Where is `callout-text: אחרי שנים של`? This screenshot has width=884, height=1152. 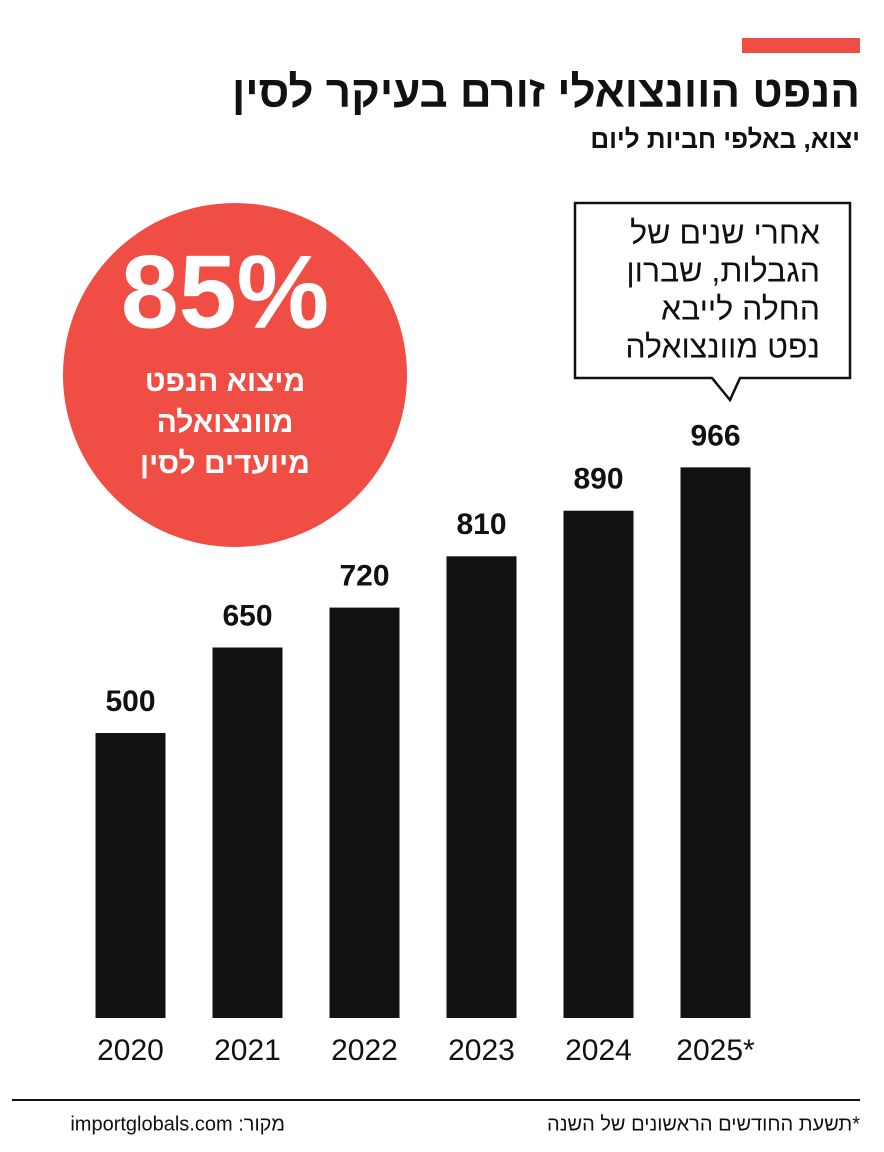
callout-text: אחרי שנים של is located at coordinates (725, 232).